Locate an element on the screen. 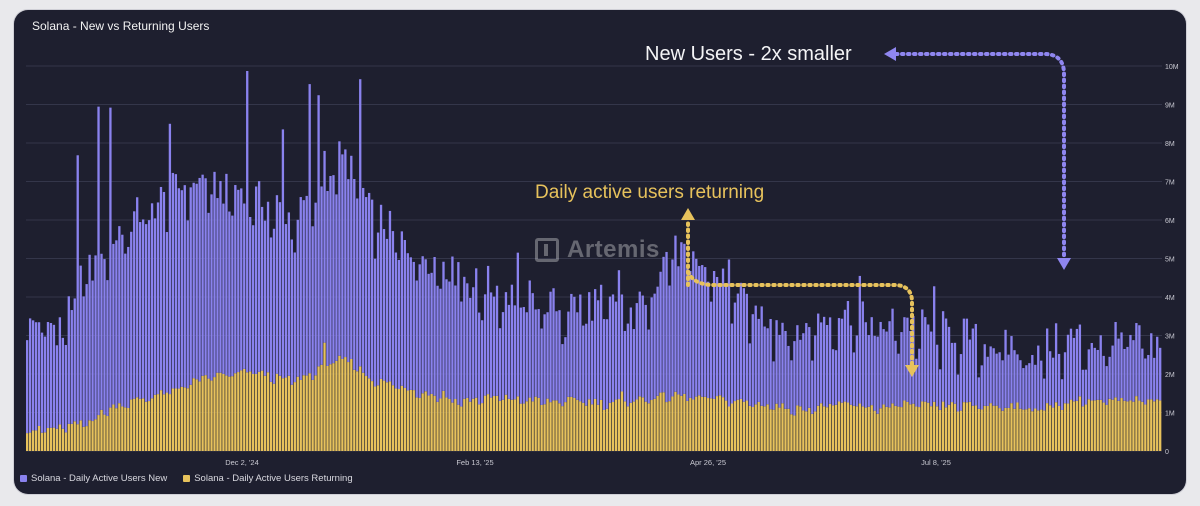 The image size is (1200, 506). legend-item-new: Solana - Daily Active Users New is located at coordinates (93, 478).